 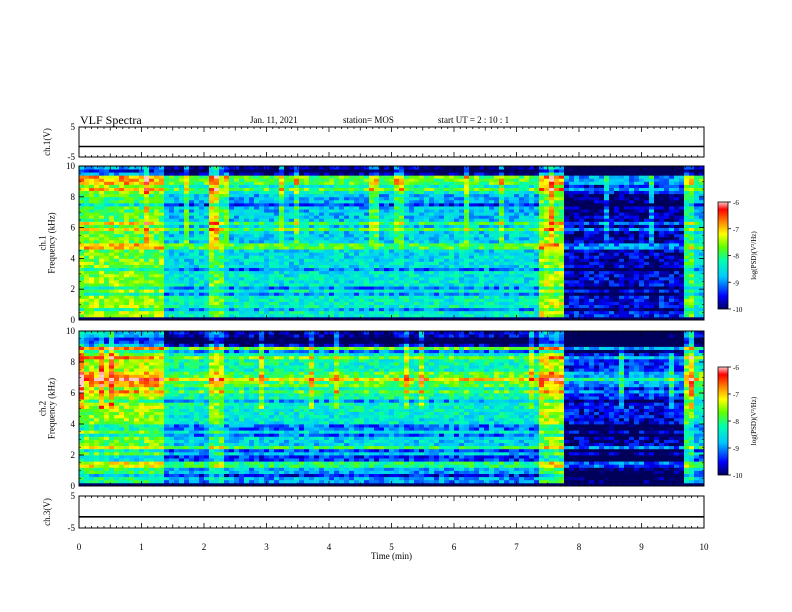 What do you see at coordinates (47, 512) in the screenshot?
I see `y-axis-label: ch.3(V)` at bounding box center [47, 512].